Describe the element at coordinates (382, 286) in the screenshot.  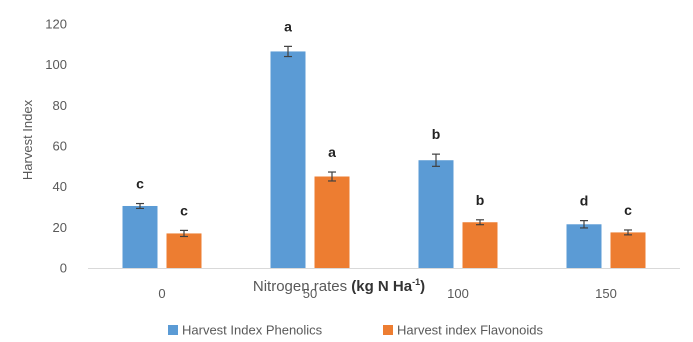
I see `x-axis-title-unit: (kg N Ha` at that location.